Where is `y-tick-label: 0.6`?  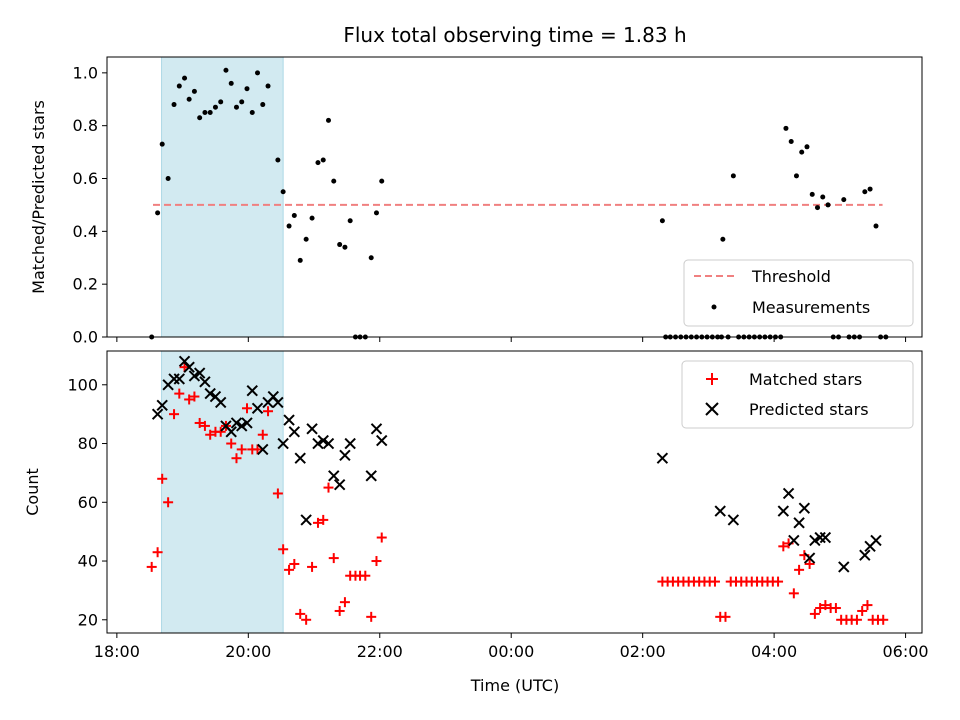
y-tick-label: 0.6 is located at coordinates (85, 178).